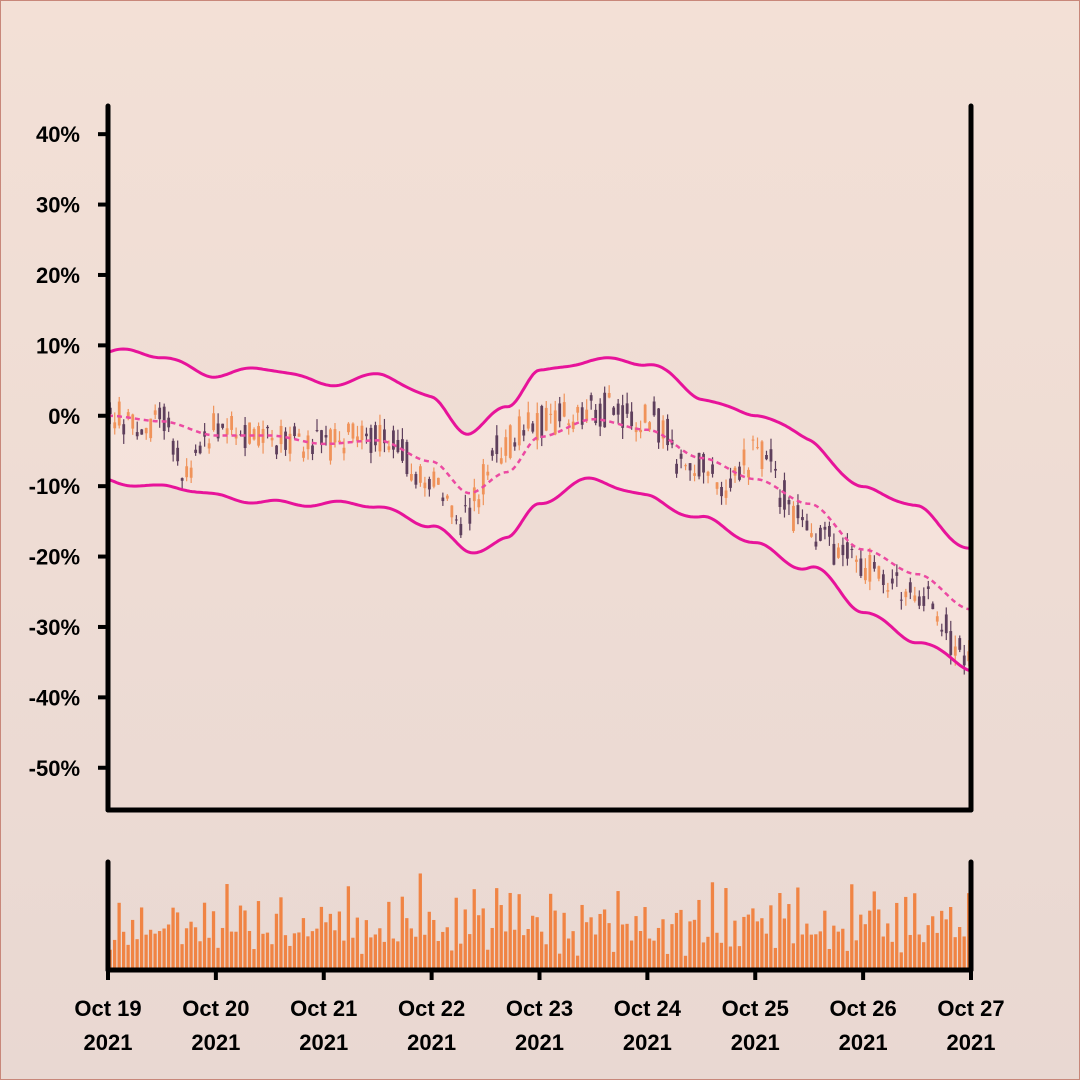  What do you see at coordinates (215, 1008) in the screenshot?
I see `x-tick-label-date: Oct 20` at bounding box center [215, 1008].